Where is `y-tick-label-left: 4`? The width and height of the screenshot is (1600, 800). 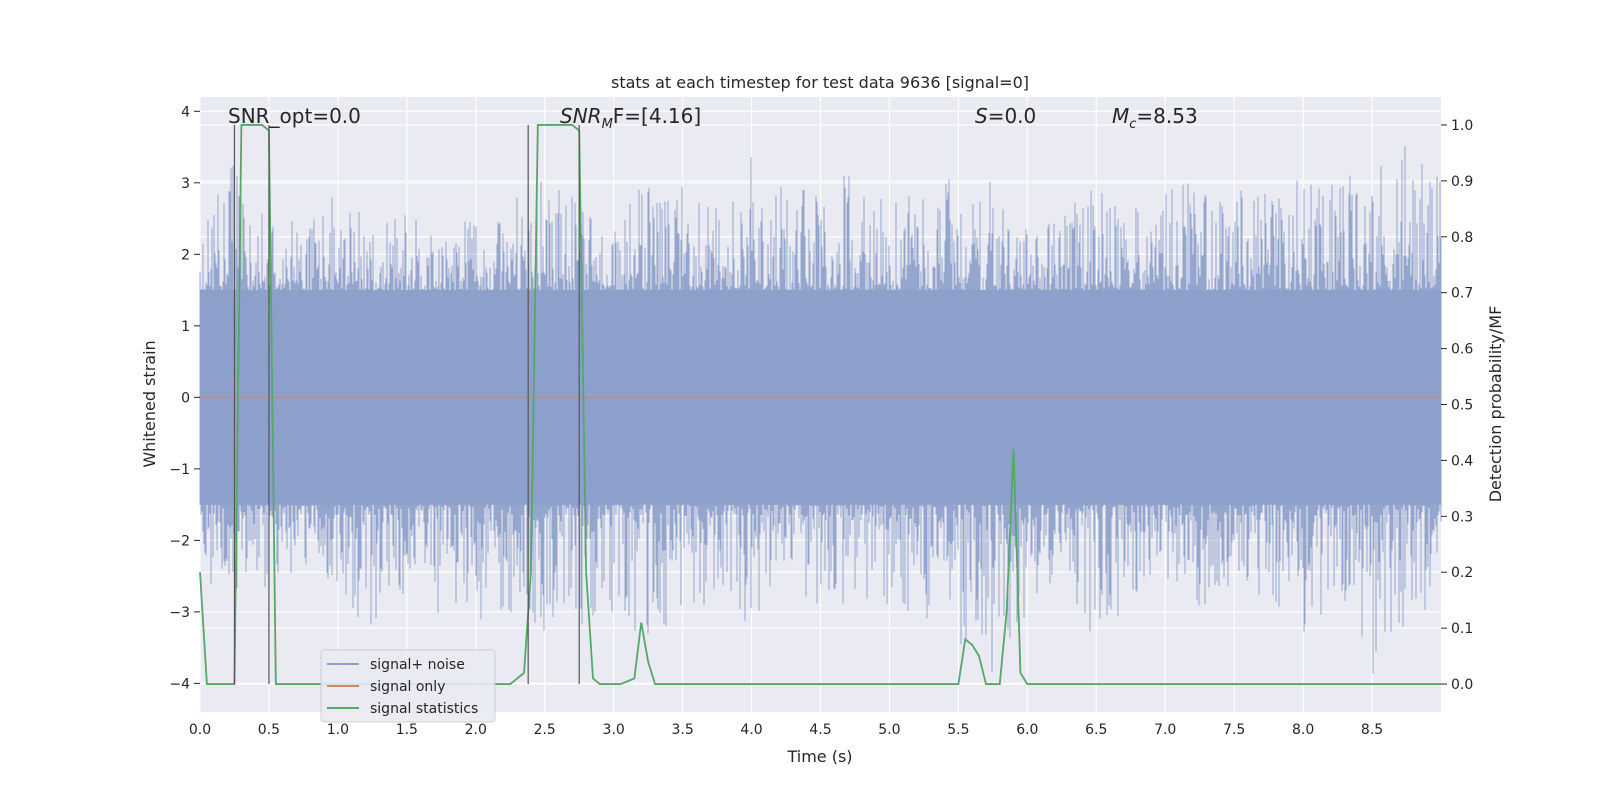
y-tick-label-left: 4 is located at coordinates (185, 112).